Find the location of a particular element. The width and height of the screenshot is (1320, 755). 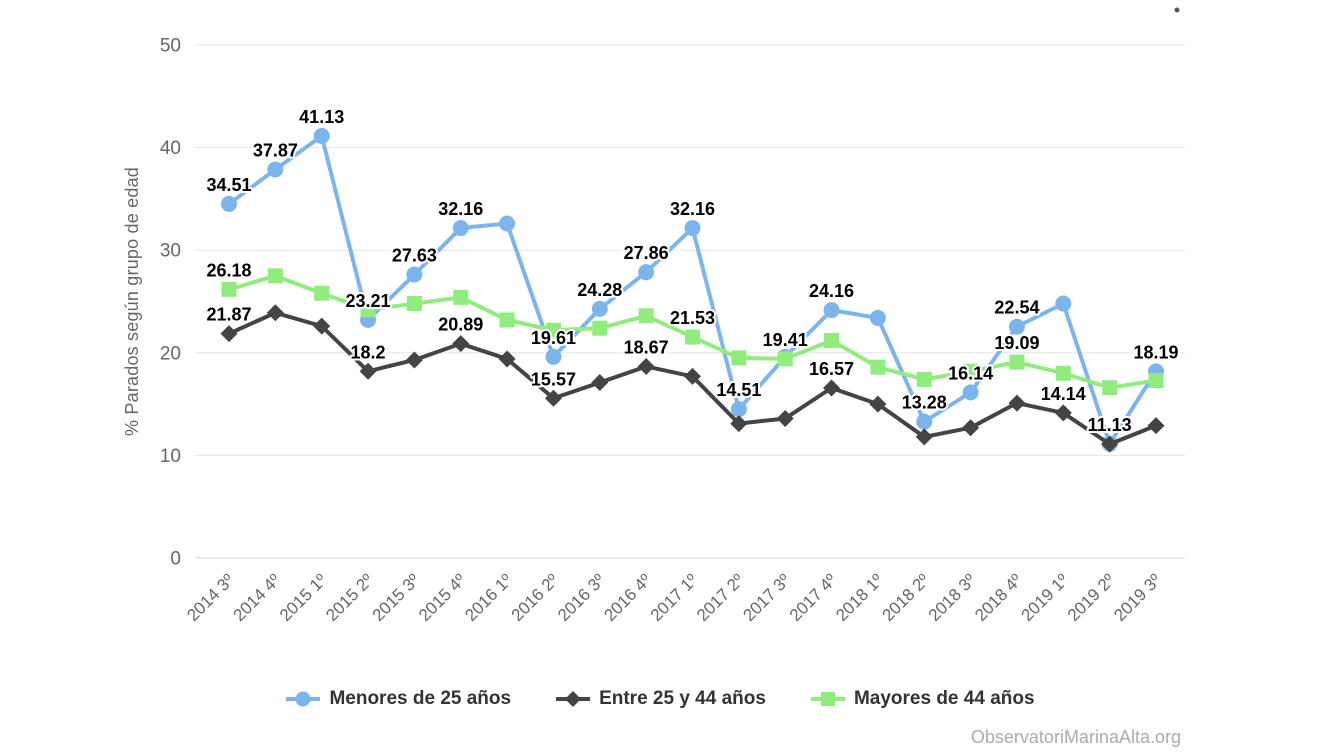

data-label: 16.14 is located at coordinates (970, 373).